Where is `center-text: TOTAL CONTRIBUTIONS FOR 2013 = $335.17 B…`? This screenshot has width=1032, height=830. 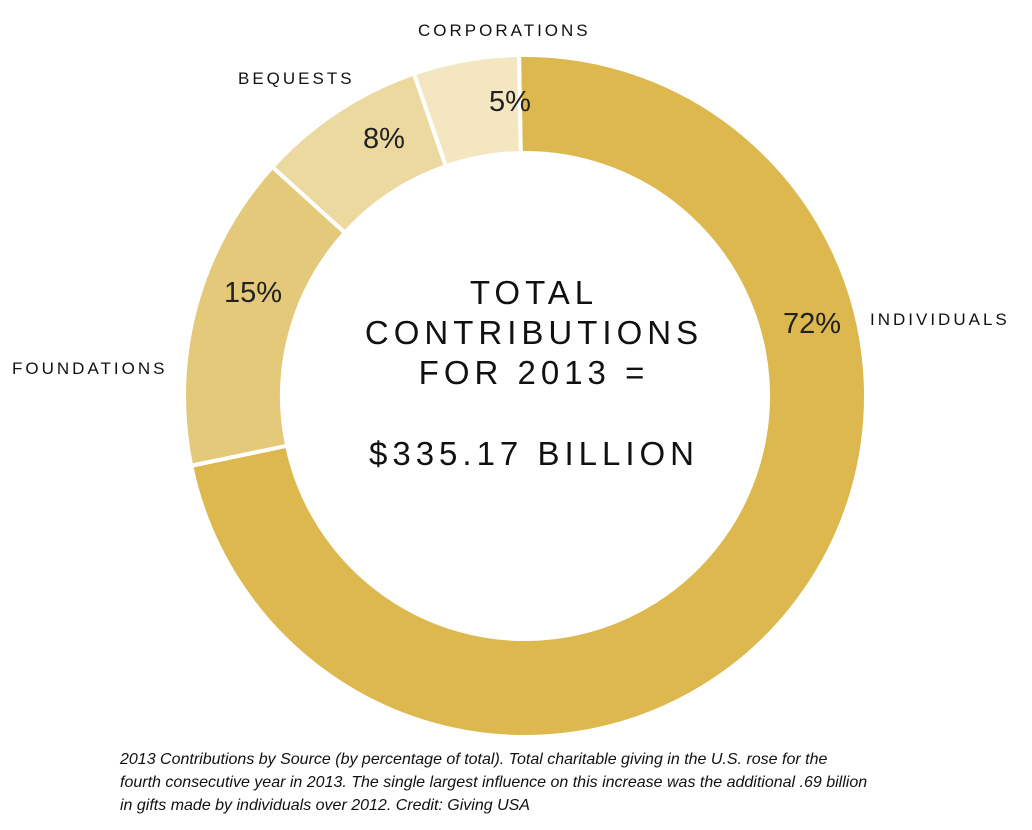 center-text: TOTAL CONTRIBUTIONS FOR 2013 = $335.17 B… is located at coordinates (534, 373).